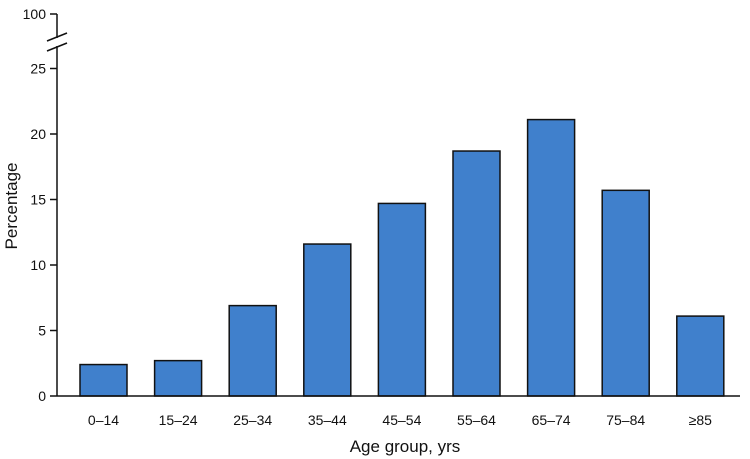 This screenshot has width=750, height=459. What do you see at coordinates (57, 47) in the screenshot?
I see `axis-break-mark-bottom` at bounding box center [57, 47].